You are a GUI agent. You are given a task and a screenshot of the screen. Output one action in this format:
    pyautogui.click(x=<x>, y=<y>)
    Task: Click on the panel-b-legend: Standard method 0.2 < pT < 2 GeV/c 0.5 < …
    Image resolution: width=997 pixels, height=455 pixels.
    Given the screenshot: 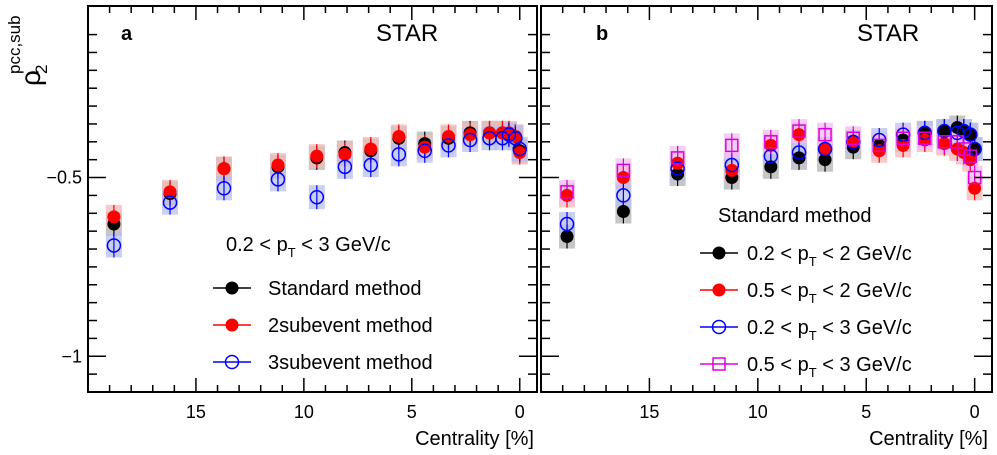 What is the action you would take?
    pyautogui.click(x=806, y=292)
    